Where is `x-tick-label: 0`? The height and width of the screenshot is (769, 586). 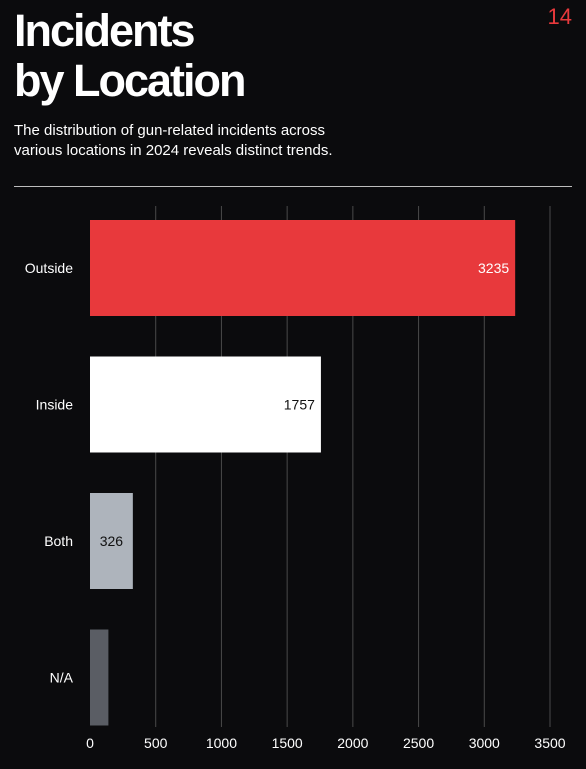 x-tick-label: 0 is located at coordinates (90, 743).